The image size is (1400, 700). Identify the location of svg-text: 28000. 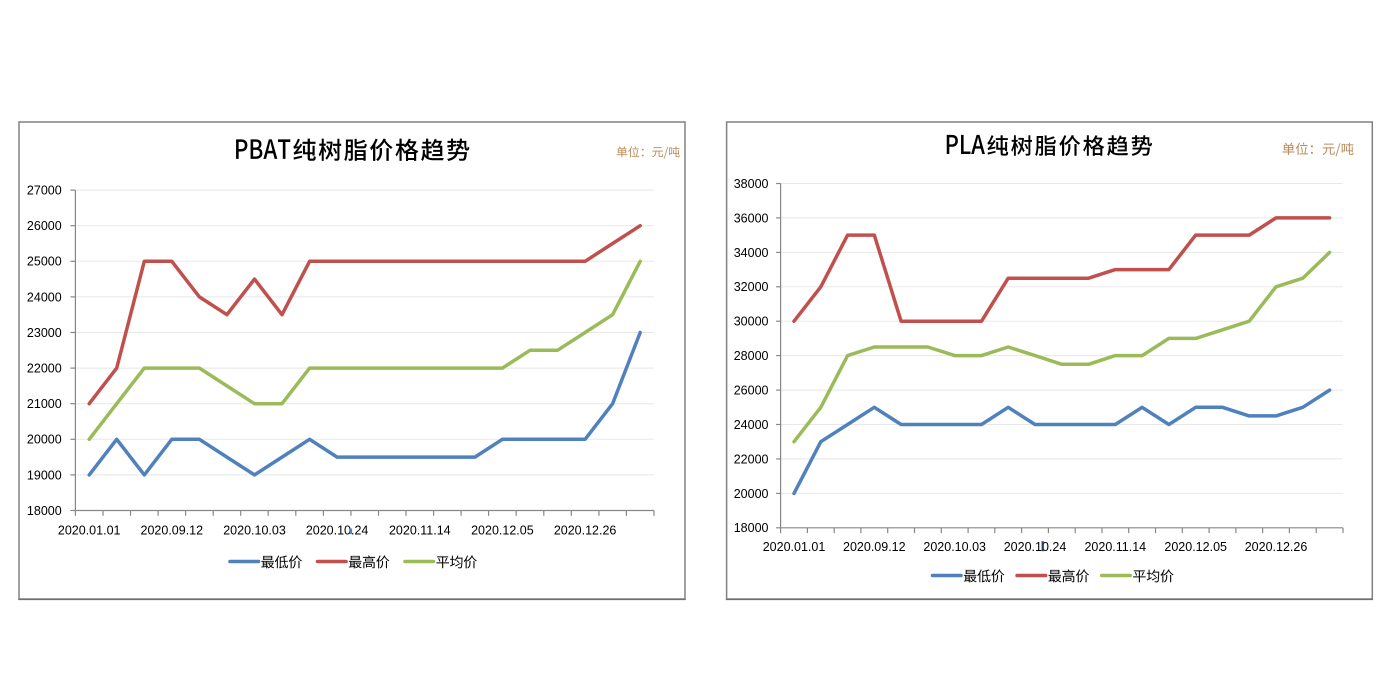
(751, 356).